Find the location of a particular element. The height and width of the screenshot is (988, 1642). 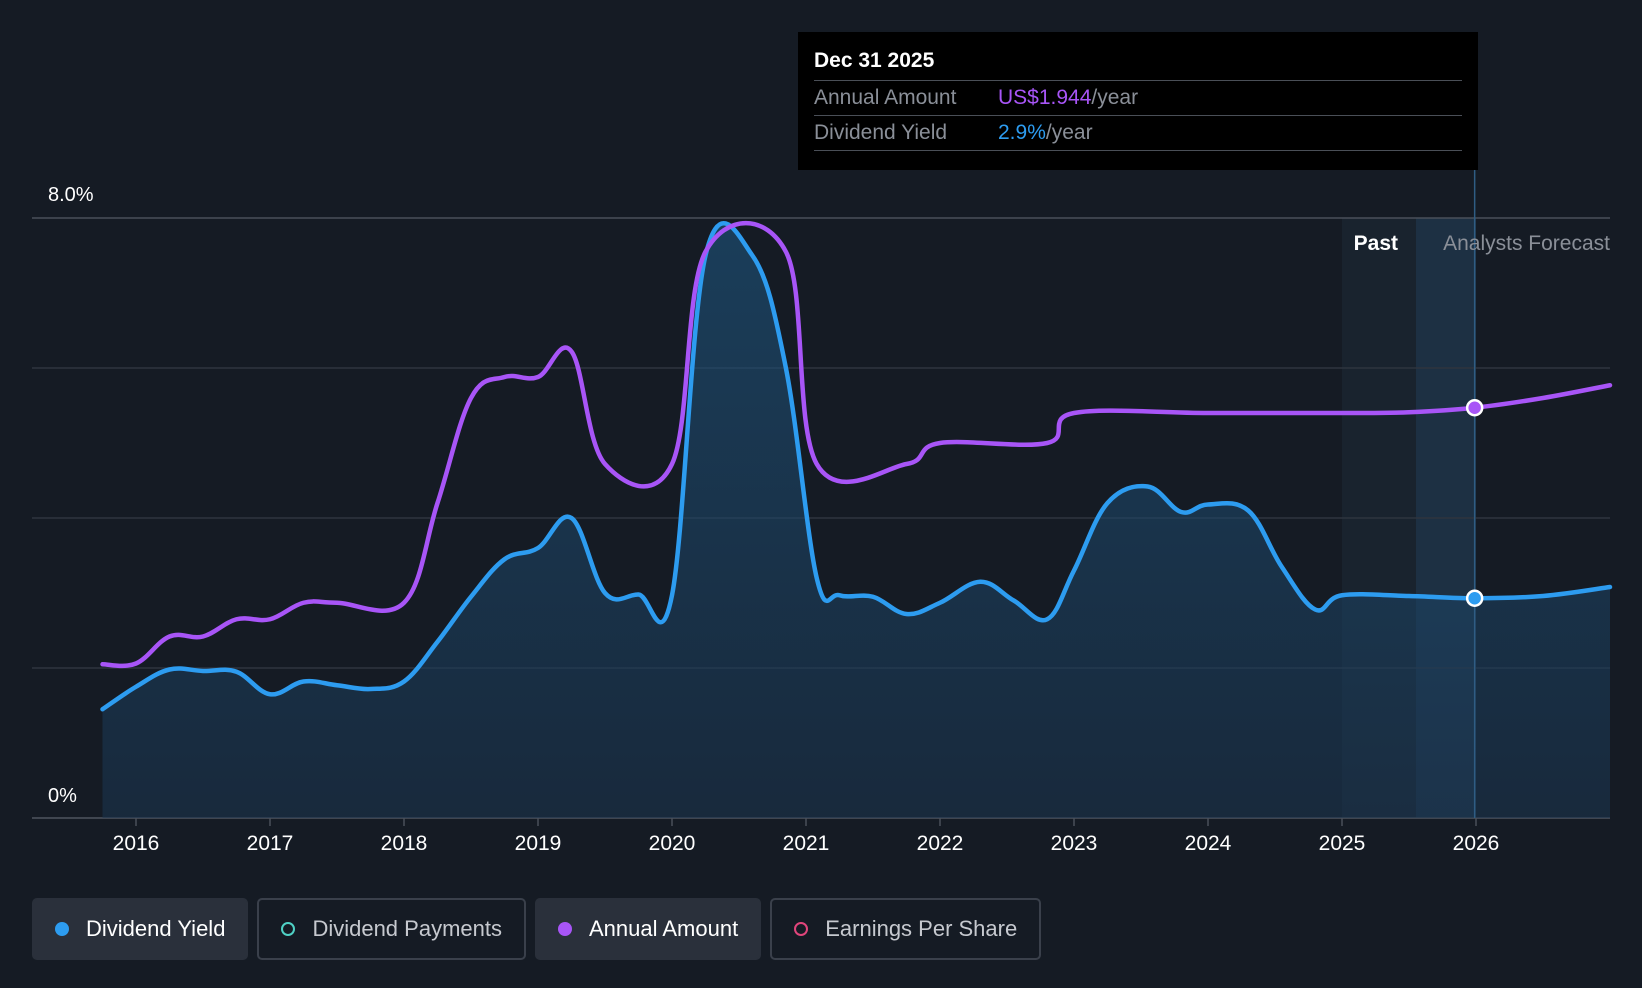

x-tick-label: 2024 is located at coordinates (1208, 843).